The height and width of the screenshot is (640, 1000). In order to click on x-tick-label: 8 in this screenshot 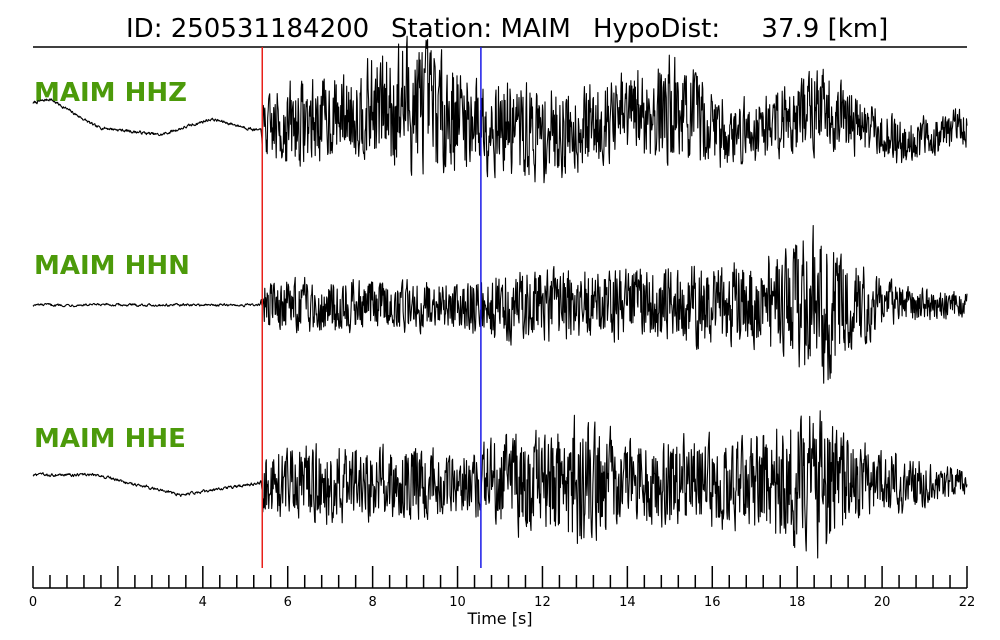, I will do `click(372, 602)`.